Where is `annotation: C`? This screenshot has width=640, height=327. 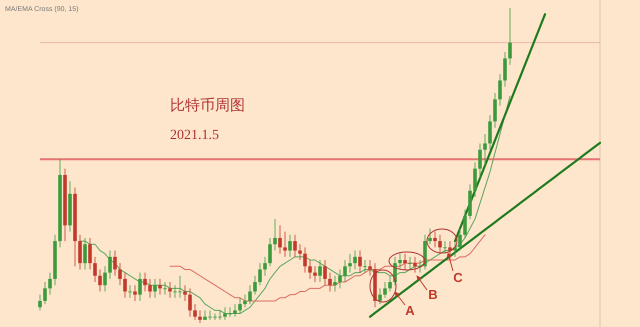
annotation: C is located at coordinates (458, 277).